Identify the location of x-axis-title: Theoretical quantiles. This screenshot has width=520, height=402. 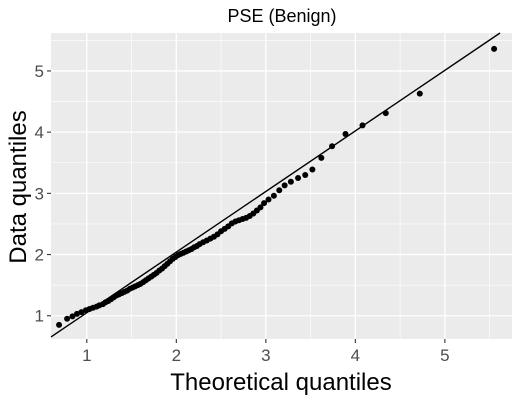
(280, 382).